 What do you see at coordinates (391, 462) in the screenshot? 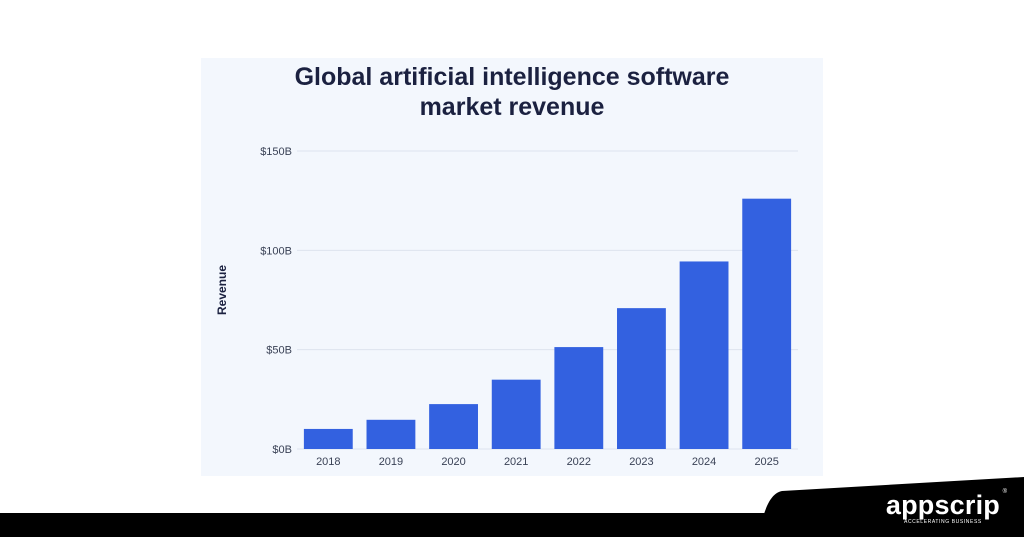
I see `x-tick-label: 2019` at bounding box center [391, 462].